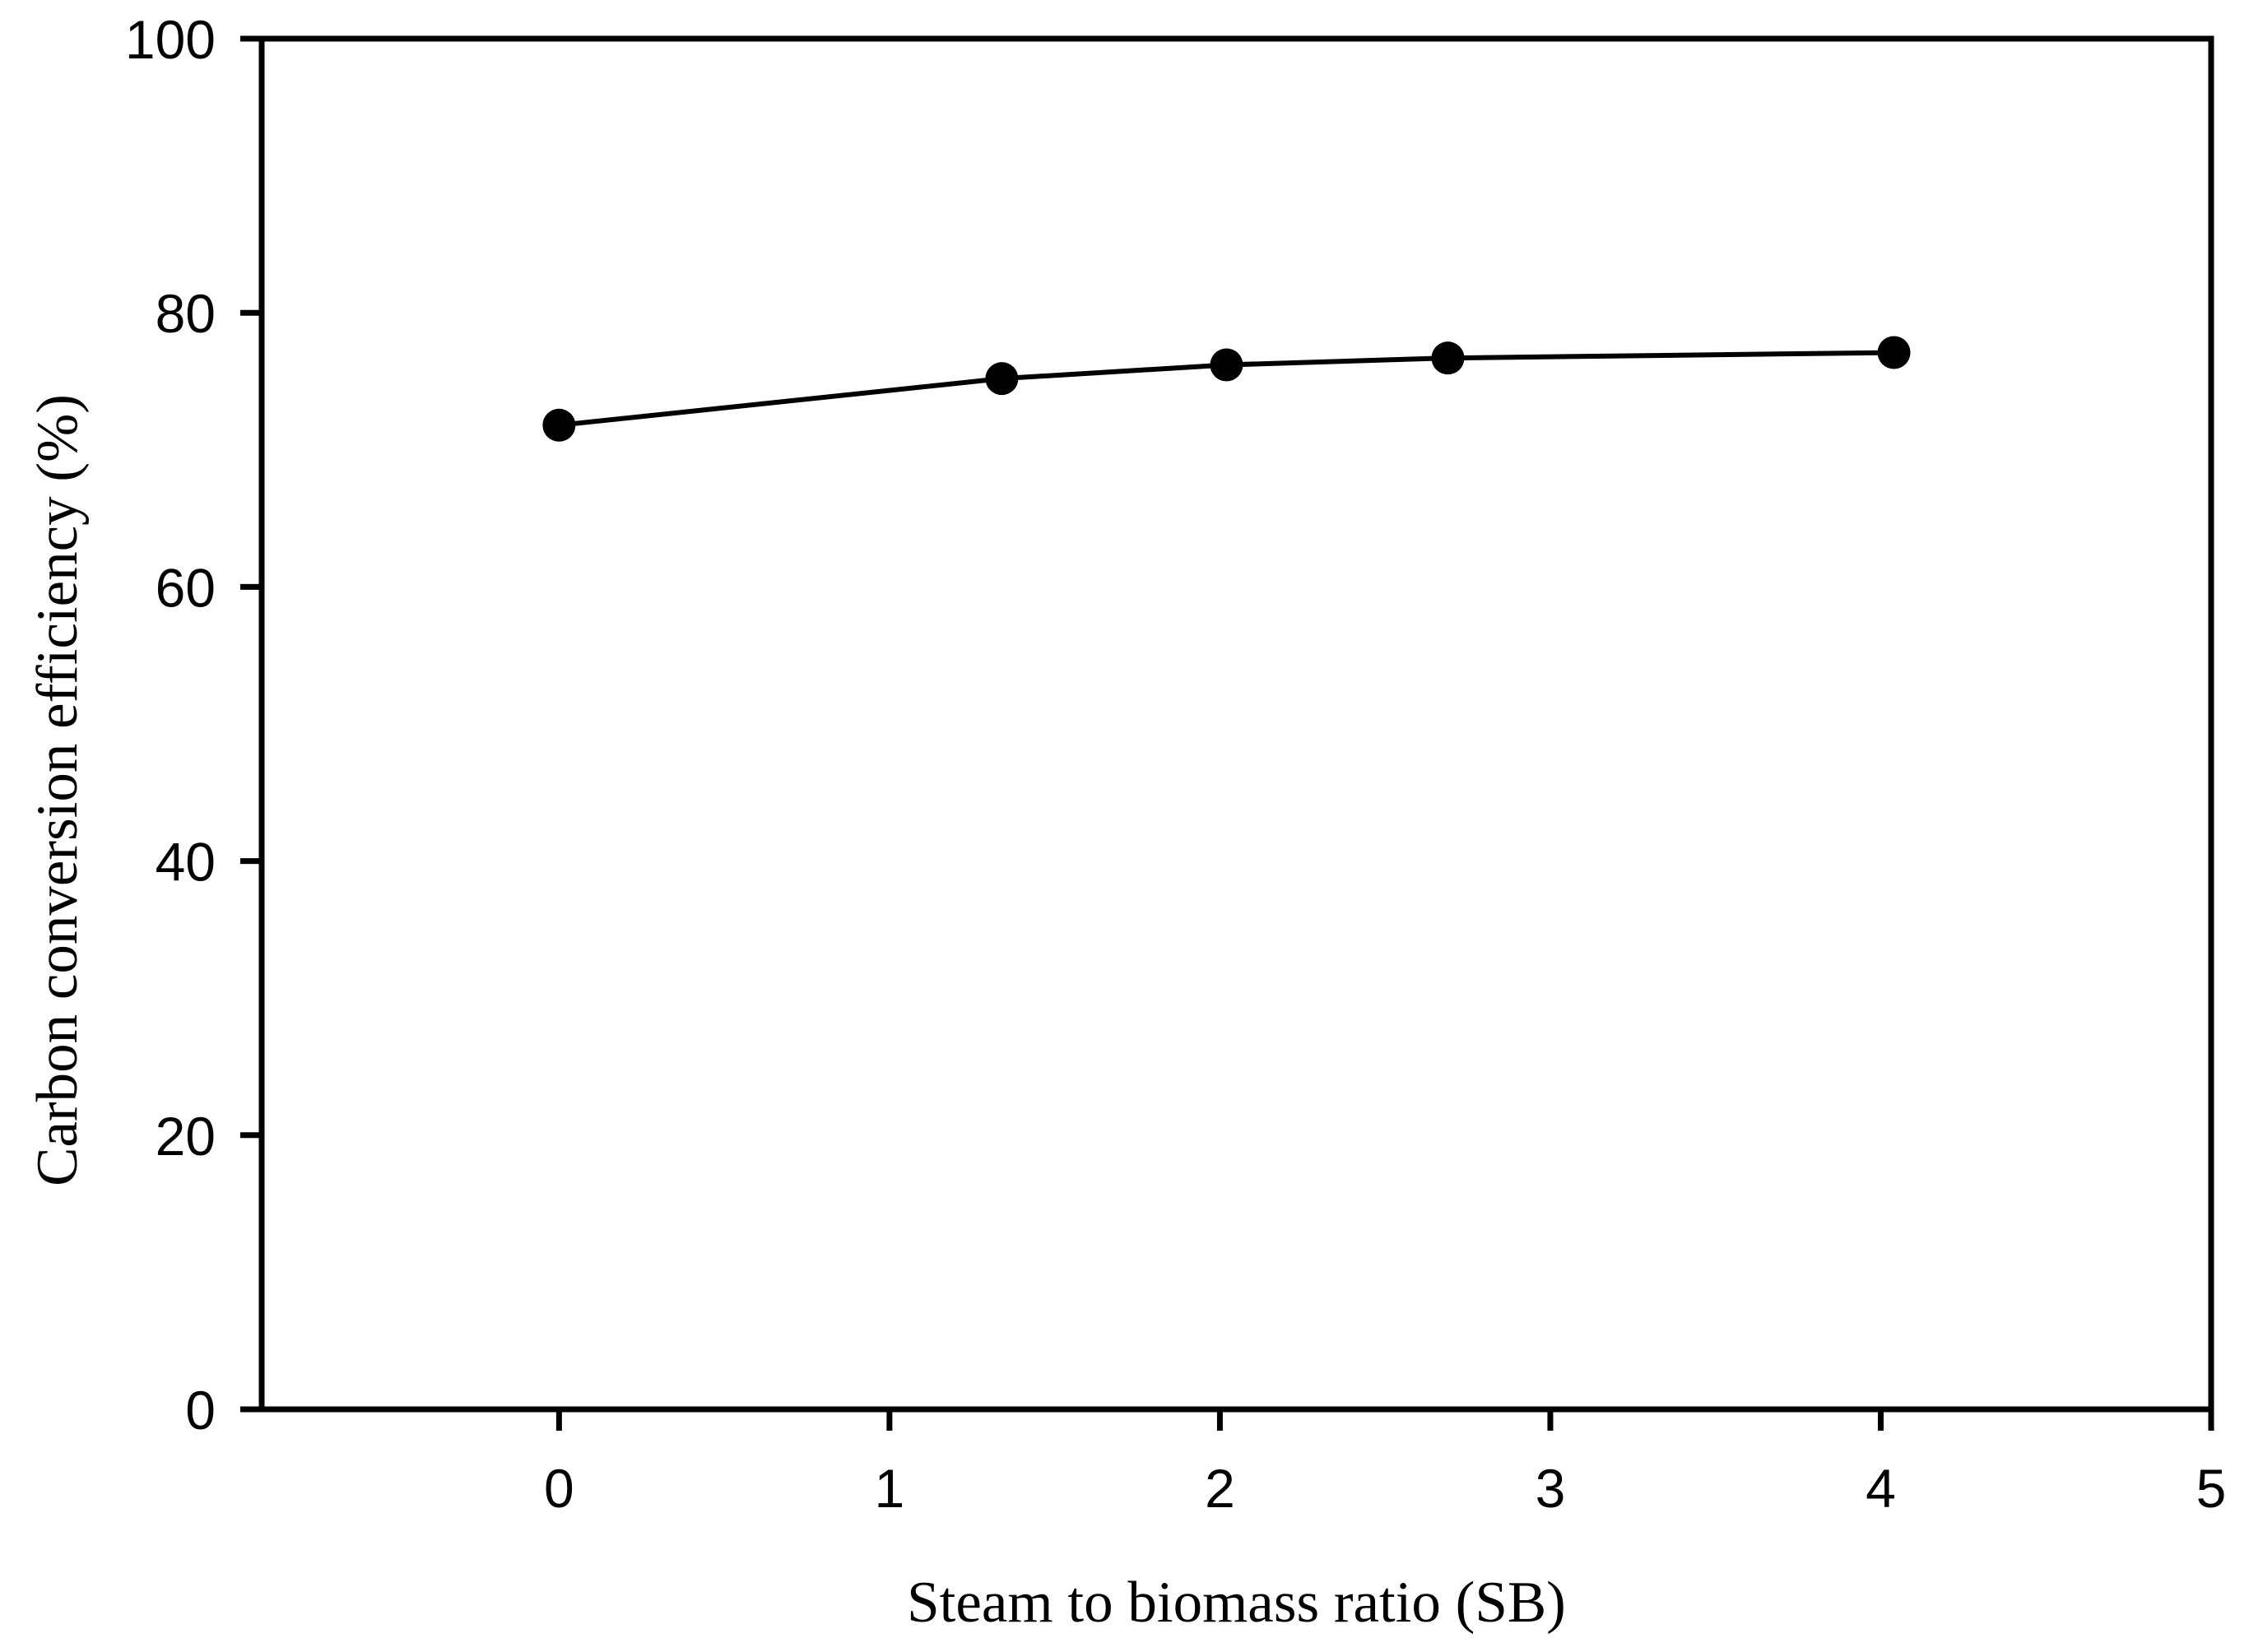 This screenshot has height=1652, width=2249. What do you see at coordinates (559, 1489) in the screenshot?
I see `x-tick-label: 0` at bounding box center [559, 1489].